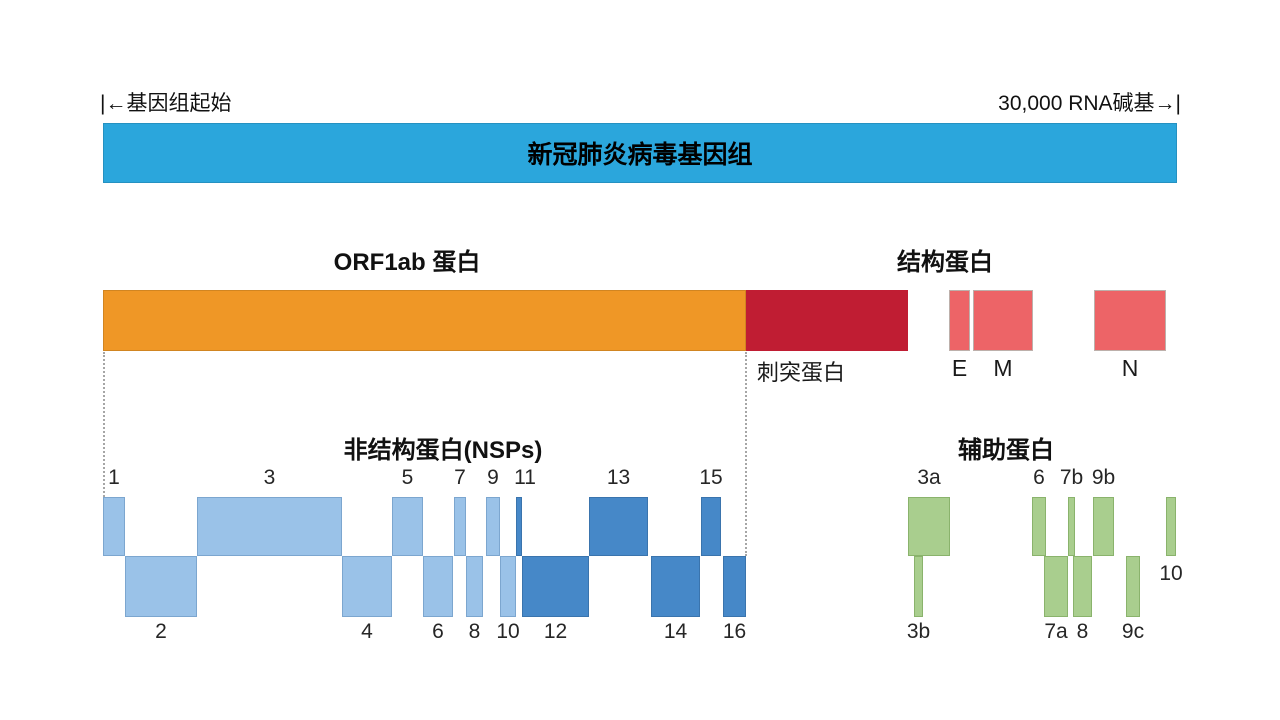  I want to click on orf1ab-heading: ORF1ab 蛋白, so click(407, 262).